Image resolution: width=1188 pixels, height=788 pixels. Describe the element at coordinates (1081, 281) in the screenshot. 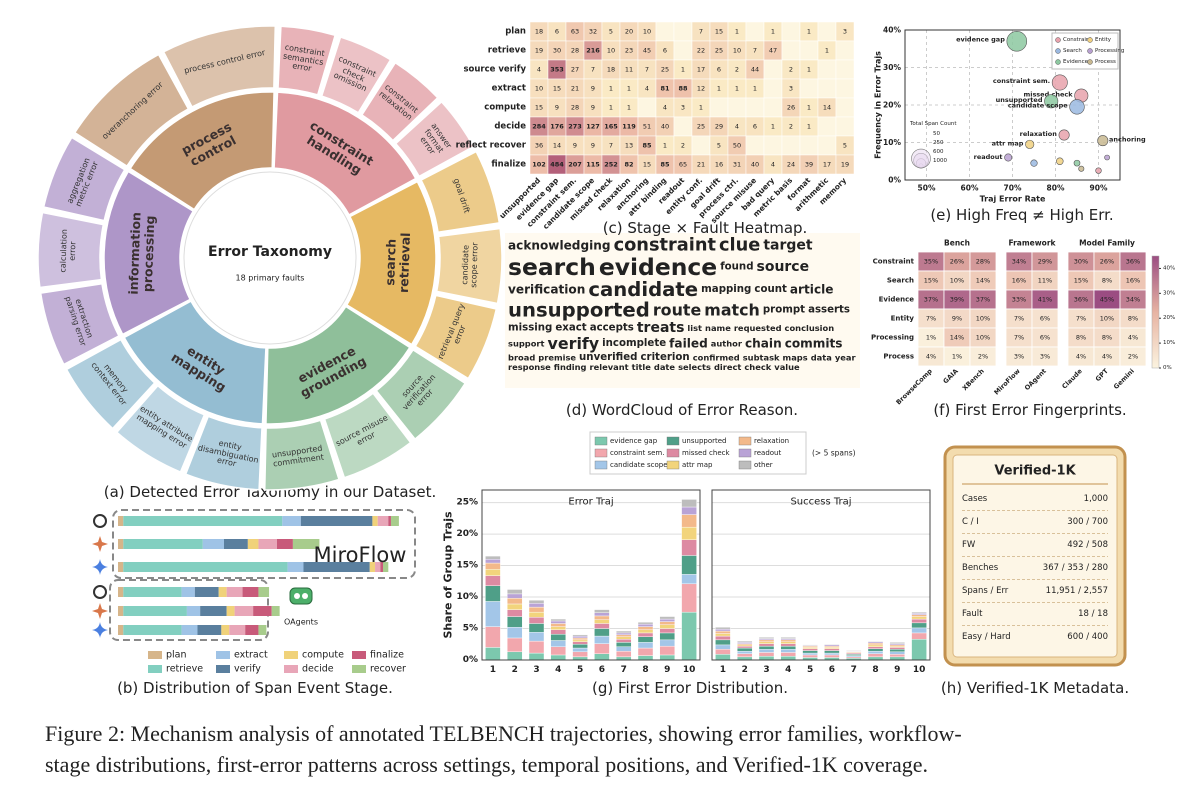

I see `fingerprint-value: 15%` at that location.